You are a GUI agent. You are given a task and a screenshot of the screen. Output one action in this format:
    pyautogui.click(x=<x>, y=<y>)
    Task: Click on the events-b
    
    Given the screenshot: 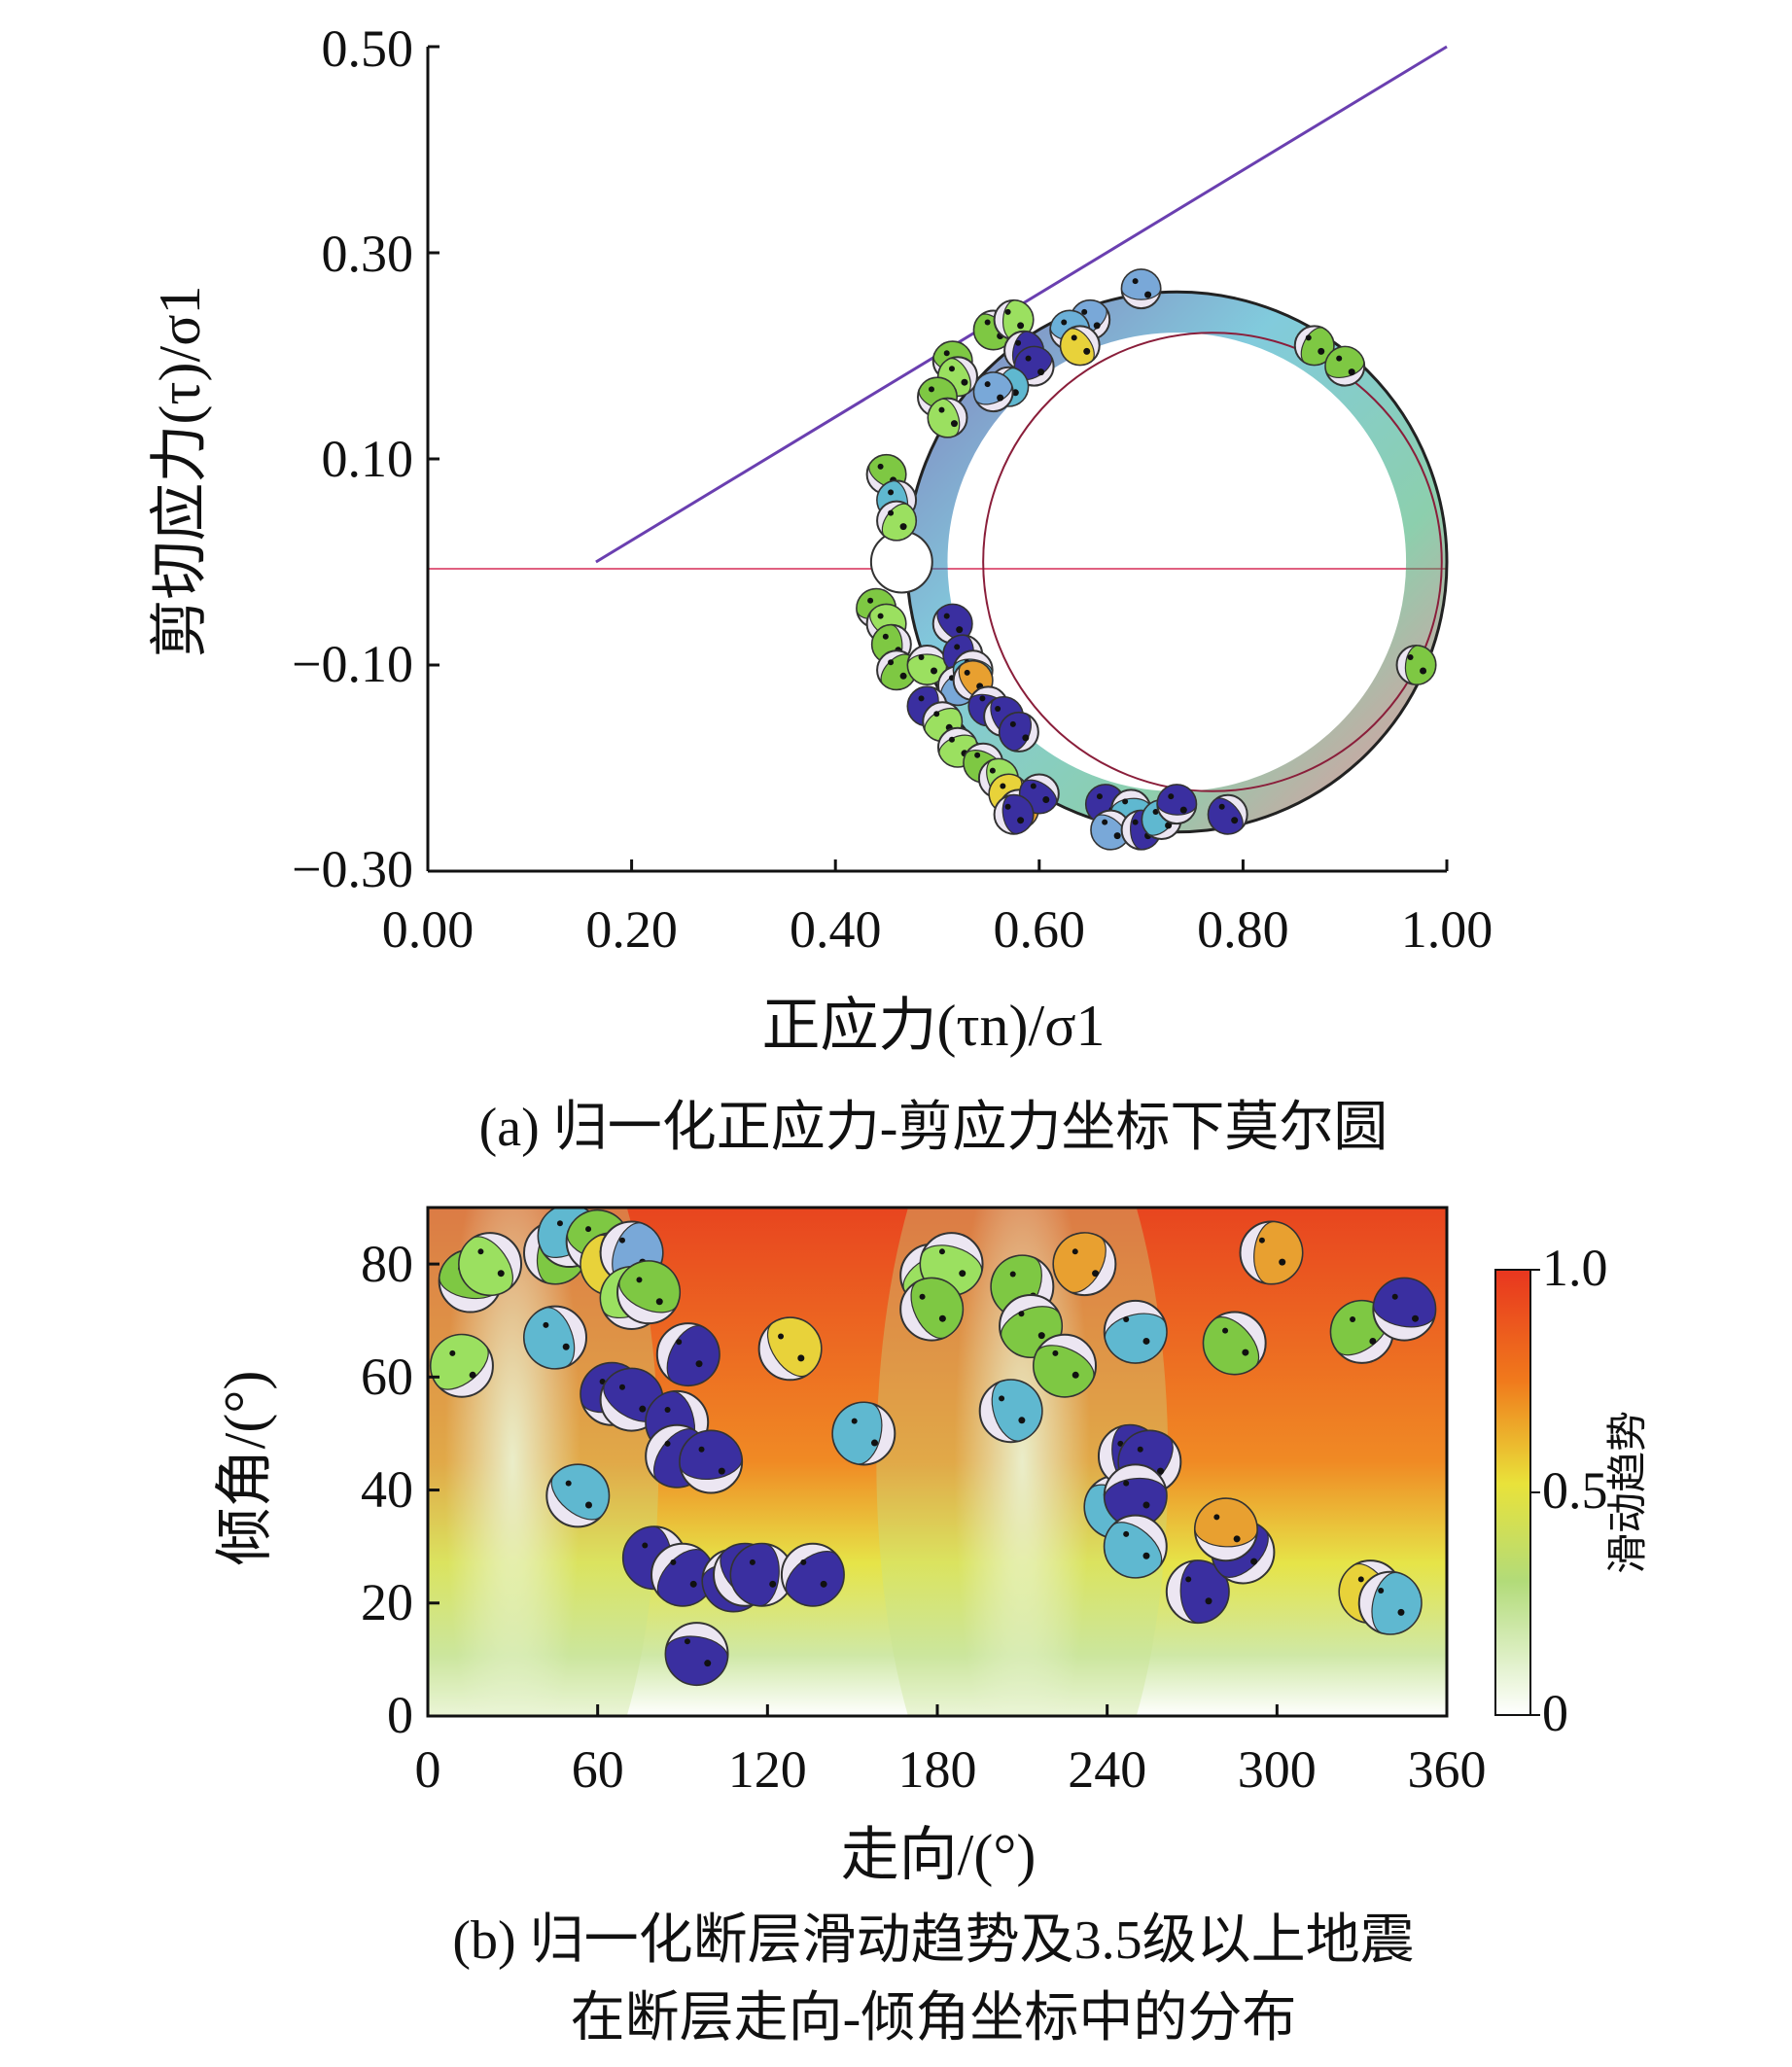 What is the action you would take?
    pyautogui.click(x=933, y=1447)
    